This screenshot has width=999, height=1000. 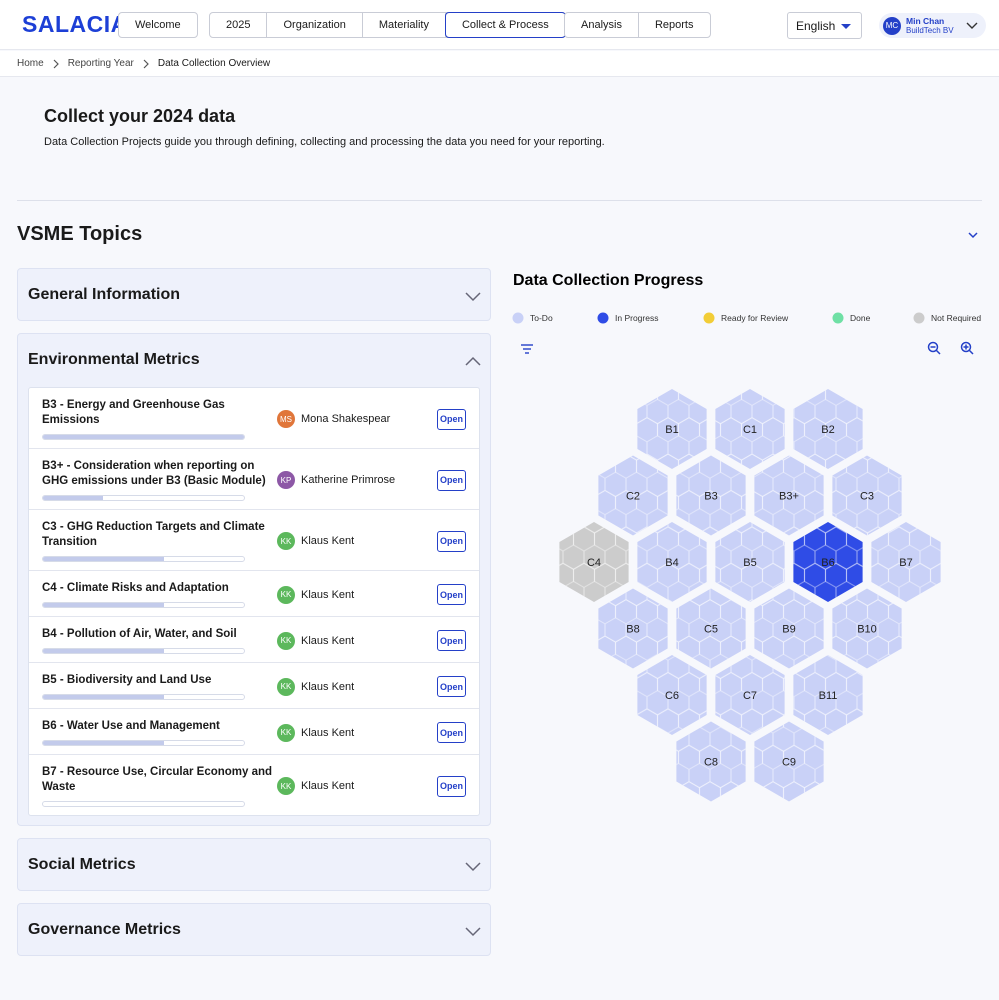 What do you see at coordinates (146, 63) in the screenshot?
I see `breadcrumb-separator` at bounding box center [146, 63].